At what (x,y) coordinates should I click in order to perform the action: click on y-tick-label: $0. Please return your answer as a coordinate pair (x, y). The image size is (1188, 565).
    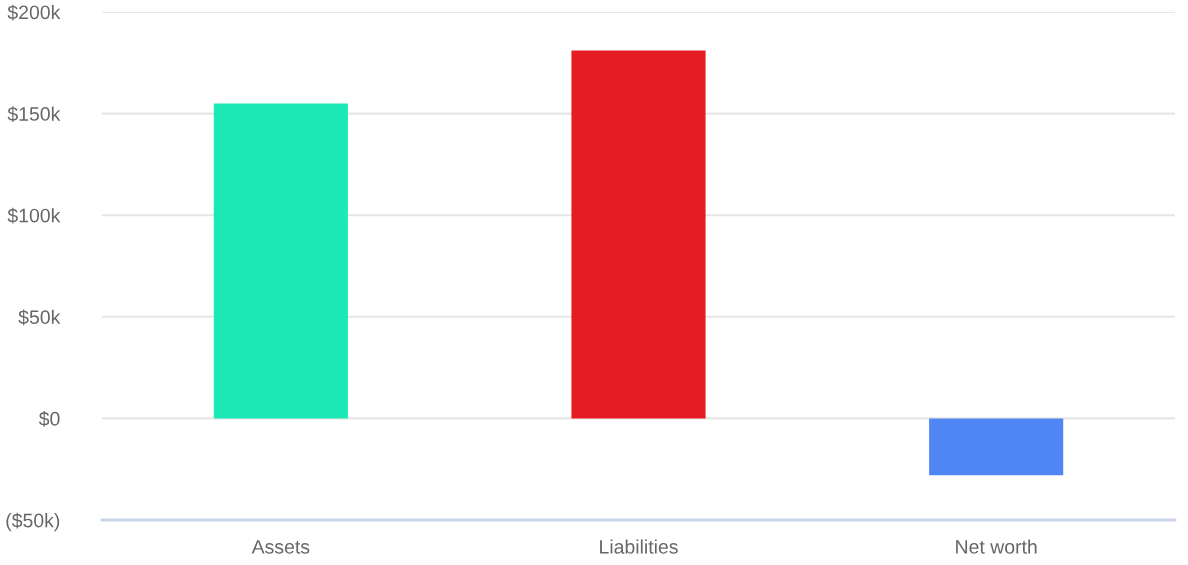
    Looking at the image, I should click on (49, 419).